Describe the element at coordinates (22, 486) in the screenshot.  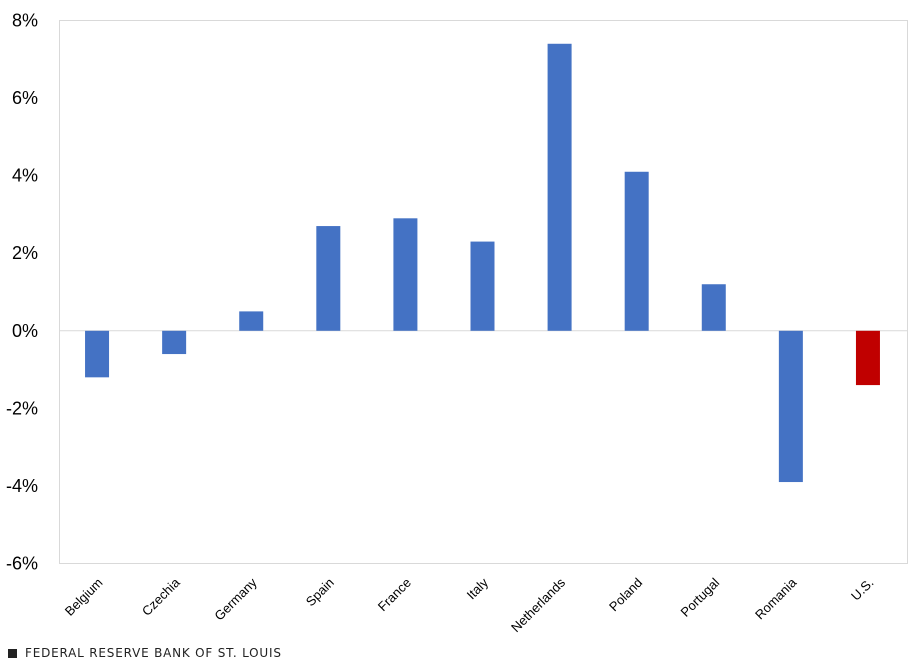
I see `y-tick-label: -4%` at that location.